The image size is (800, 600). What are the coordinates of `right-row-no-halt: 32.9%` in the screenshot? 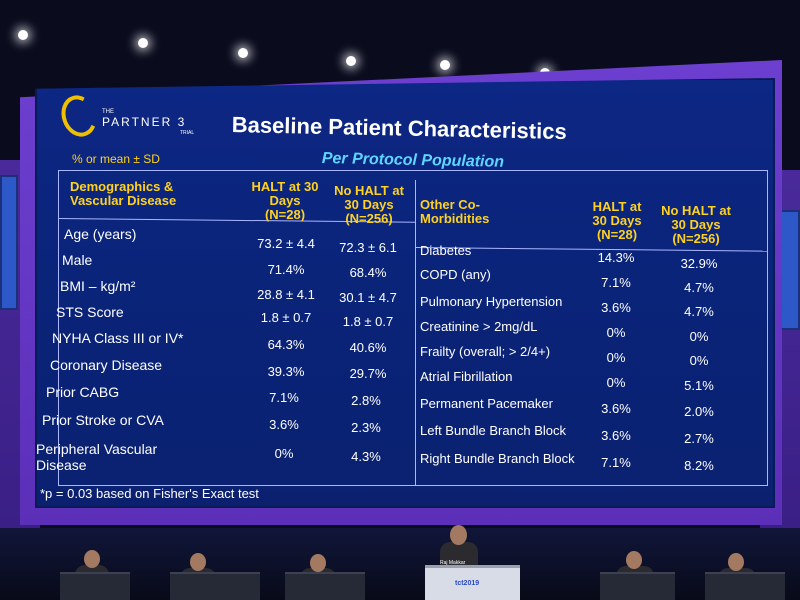 It's located at (699, 263).